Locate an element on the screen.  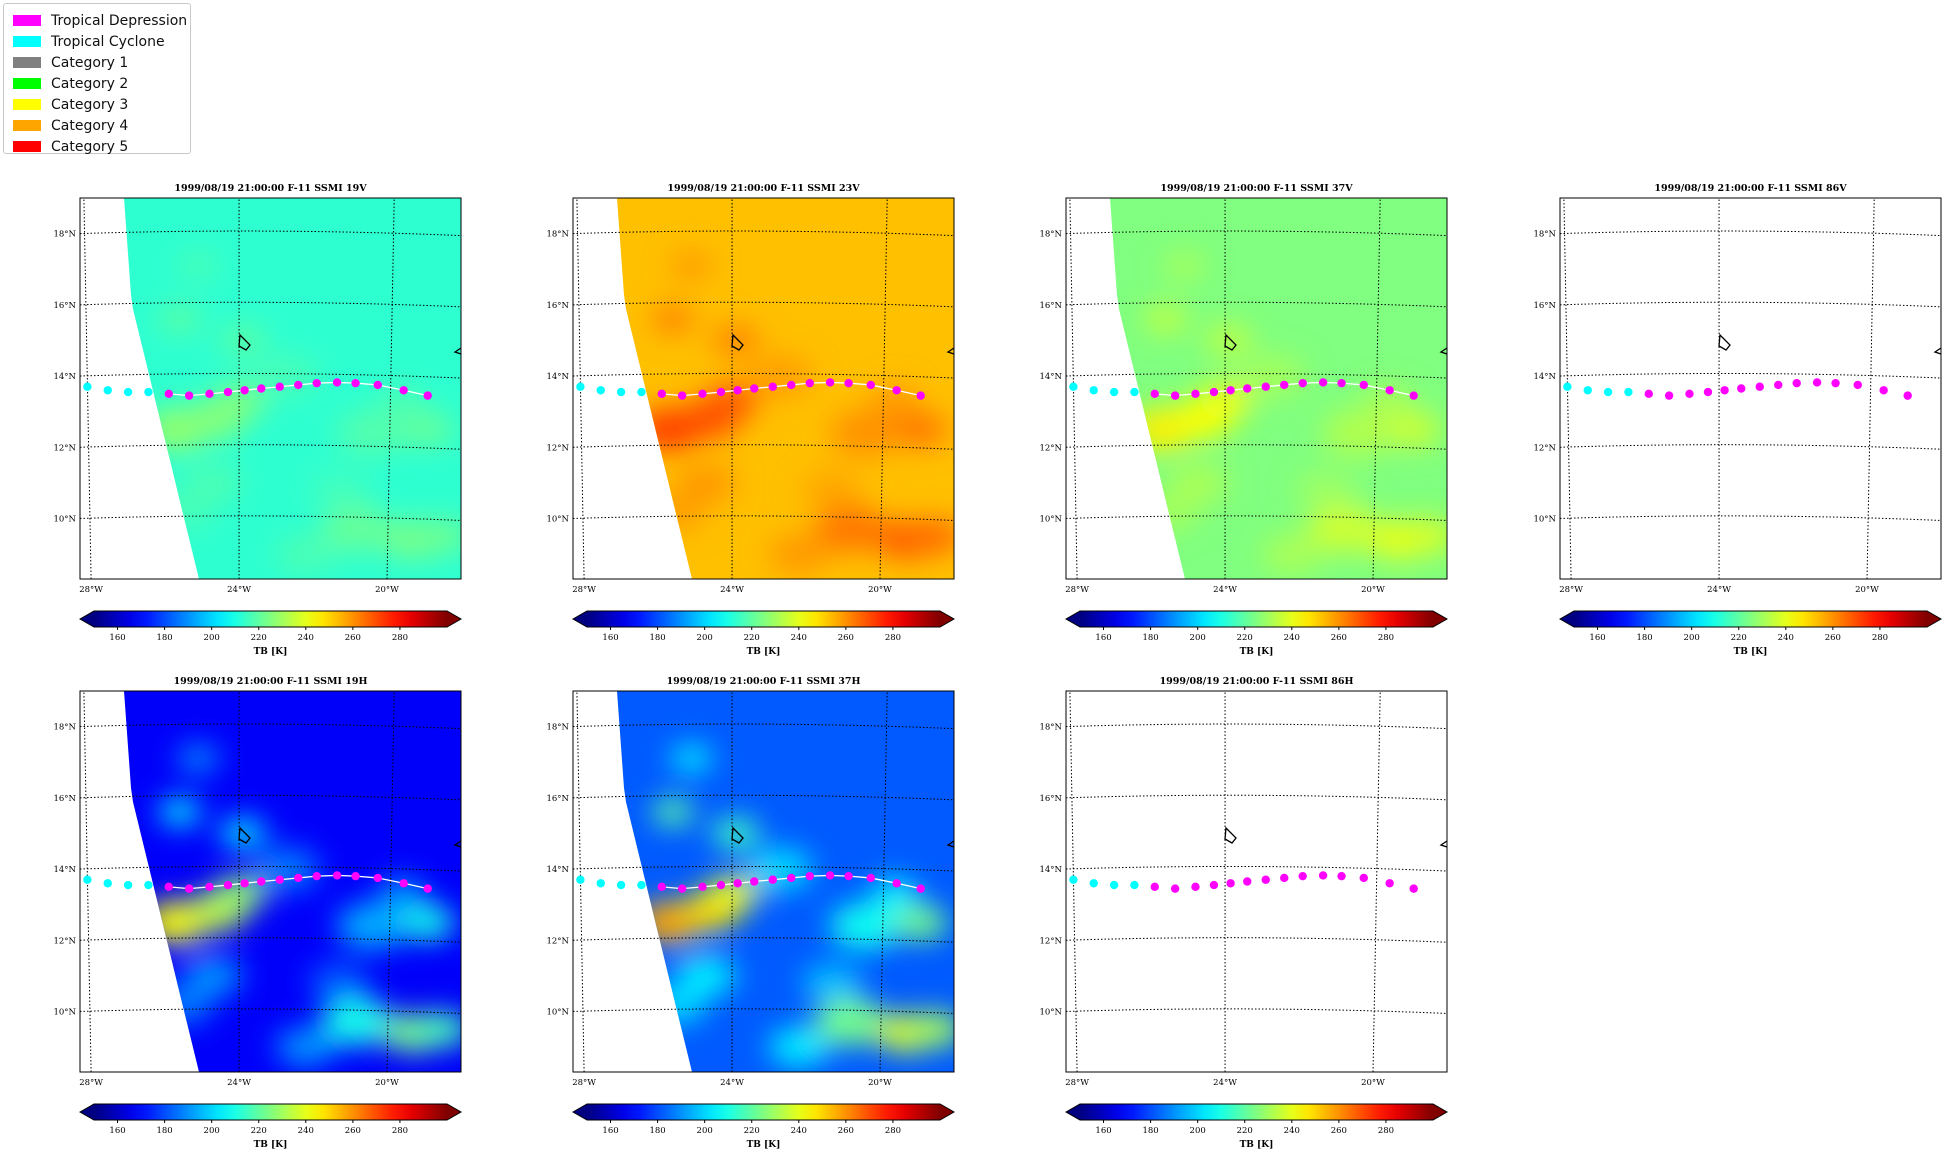
colorbar-tick-label: 180 is located at coordinates (164, 638).